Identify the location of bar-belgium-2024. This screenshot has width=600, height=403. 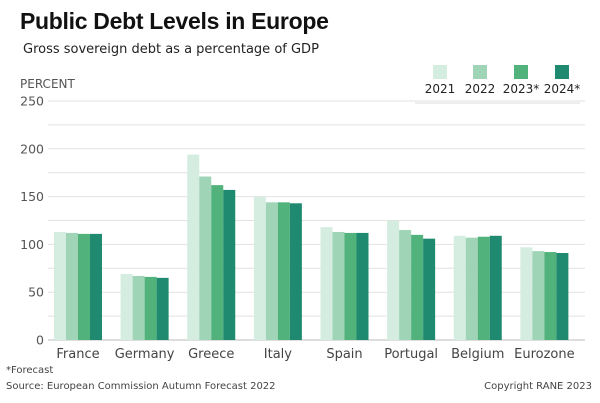
(495, 287).